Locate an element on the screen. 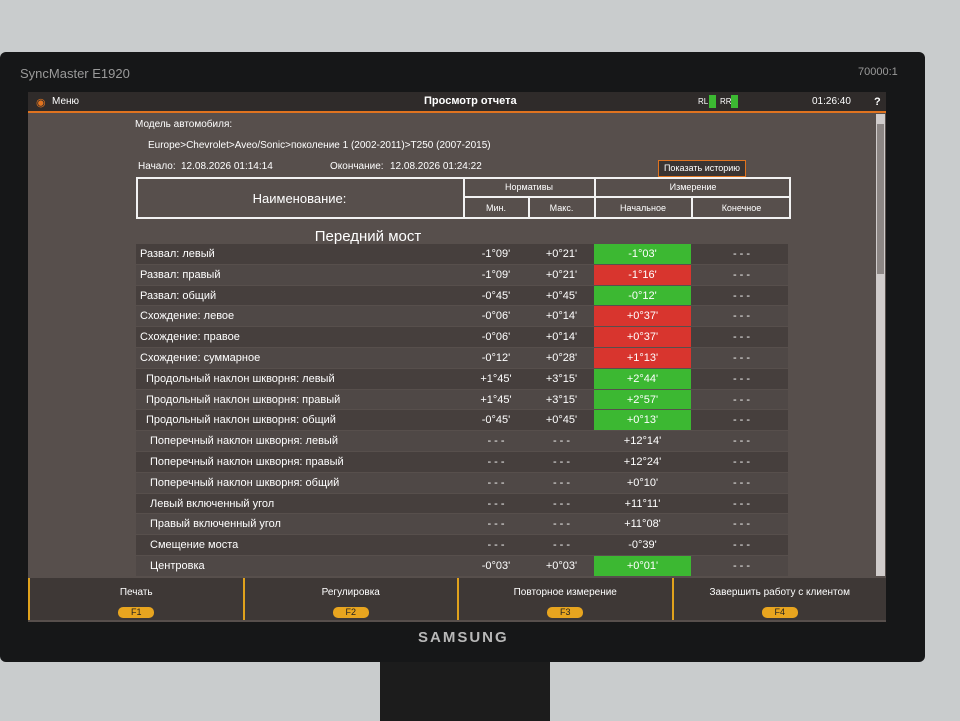 The image size is (960, 721). help-button: ? is located at coordinates (877, 102).